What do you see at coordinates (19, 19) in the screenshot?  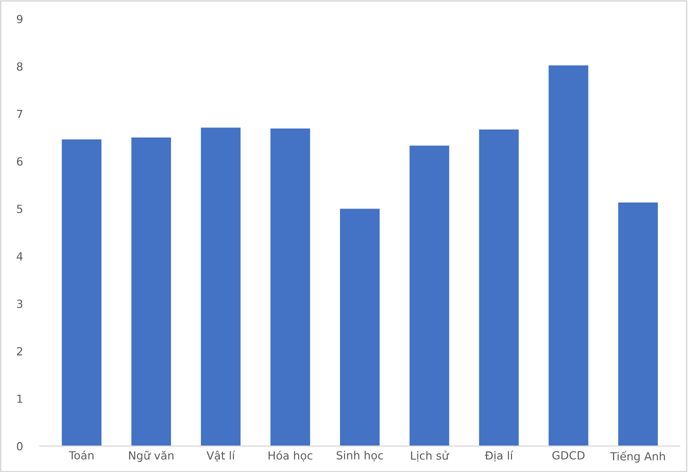 I see `y-tick-label: 9` at bounding box center [19, 19].